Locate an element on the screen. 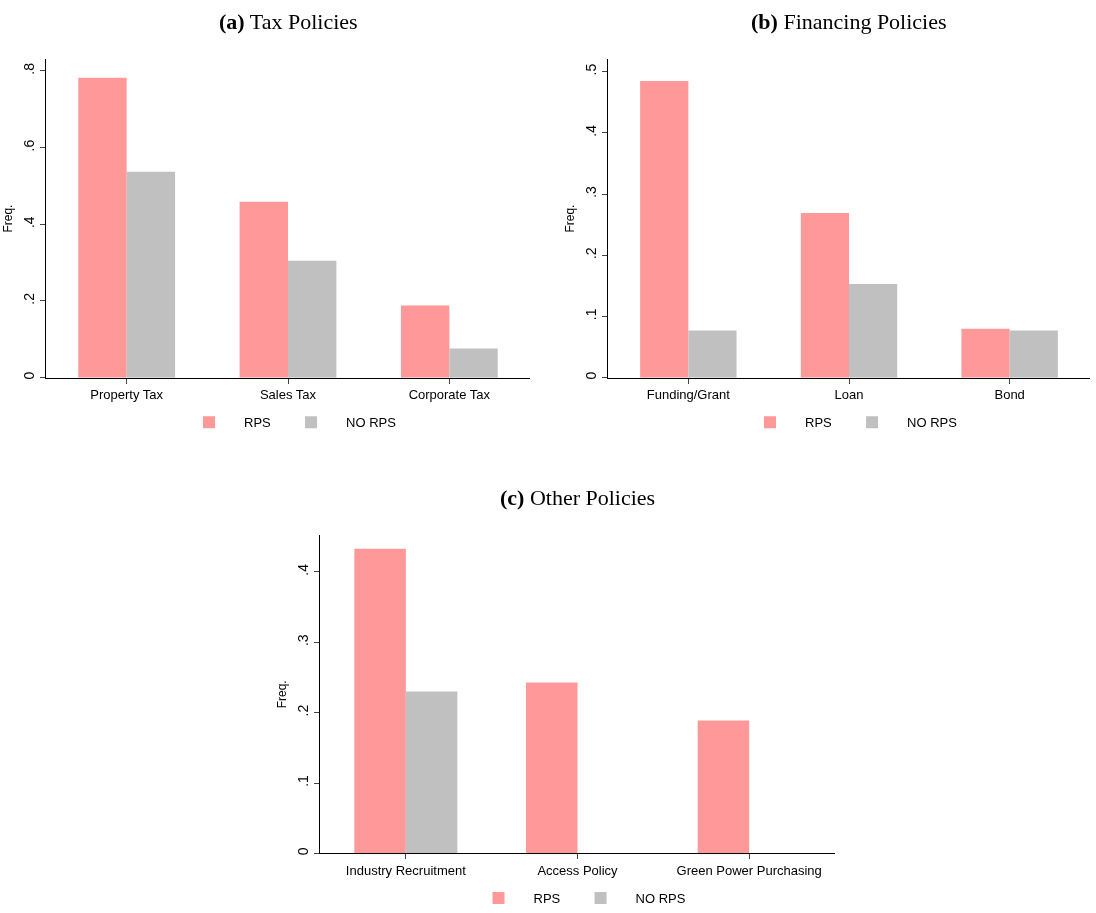 The height and width of the screenshot is (913, 1096). x-tick-label: Property Tax is located at coordinates (127, 395).